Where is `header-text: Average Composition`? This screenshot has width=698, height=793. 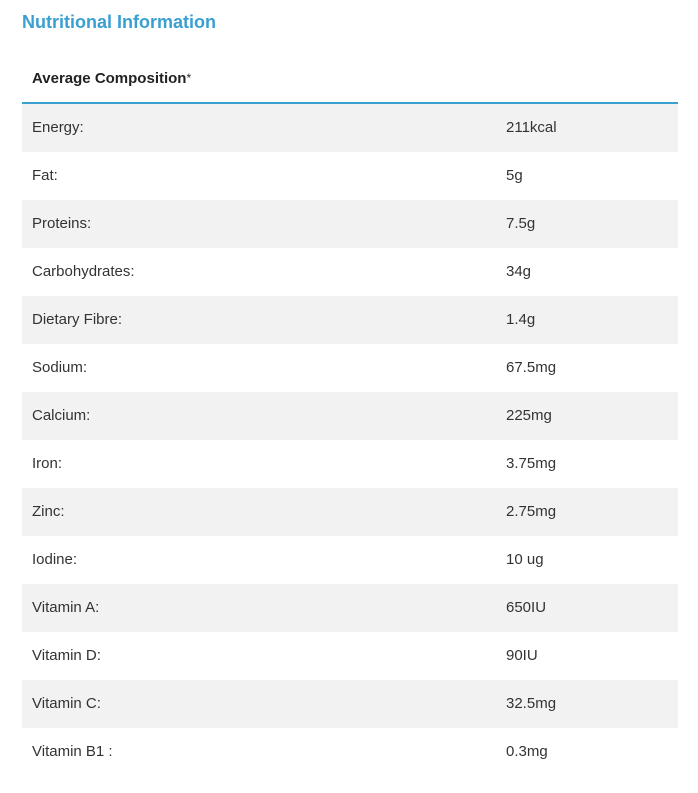
header-text: Average Composition is located at coordinates (109, 78).